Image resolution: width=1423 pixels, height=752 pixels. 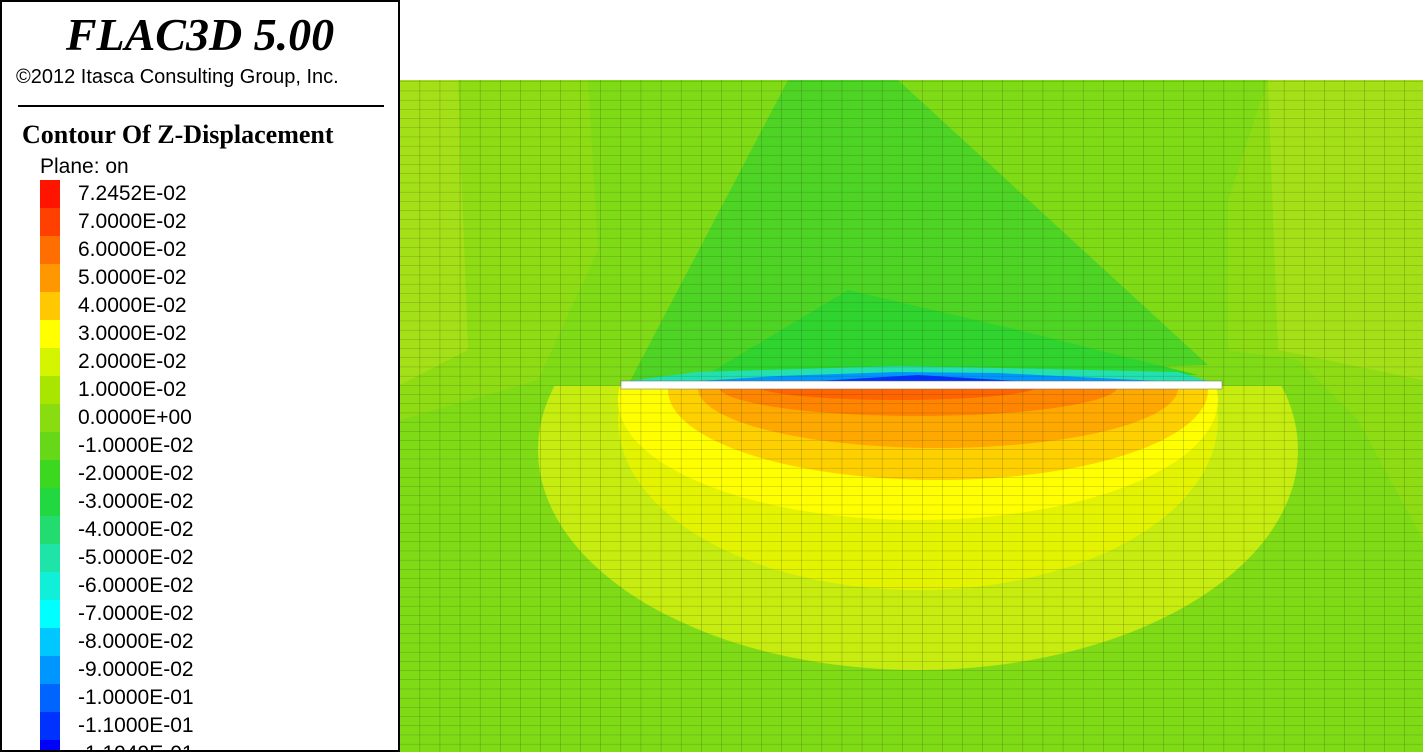 I want to click on legend-label: -1.1949E-01, so click(x=136, y=746).